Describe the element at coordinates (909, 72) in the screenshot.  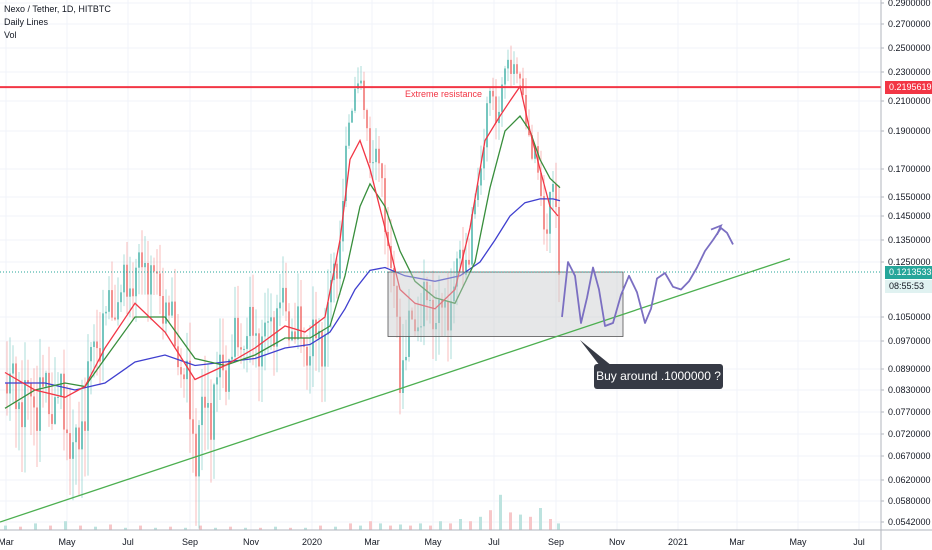
I see `price-tick-label: 0.2300000` at that location.